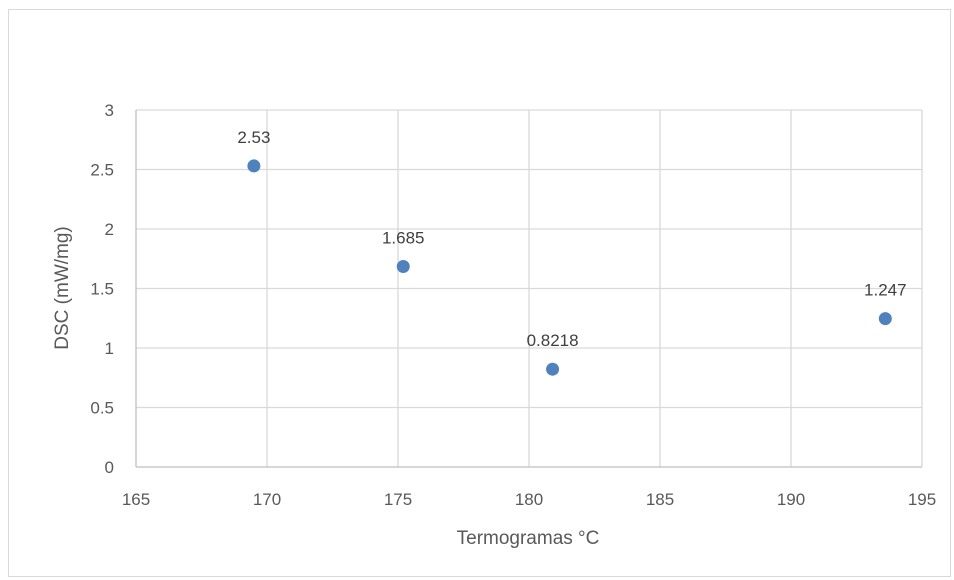  What do you see at coordinates (403, 237) in the screenshot?
I see `data-label: 1.685` at bounding box center [403, 237].